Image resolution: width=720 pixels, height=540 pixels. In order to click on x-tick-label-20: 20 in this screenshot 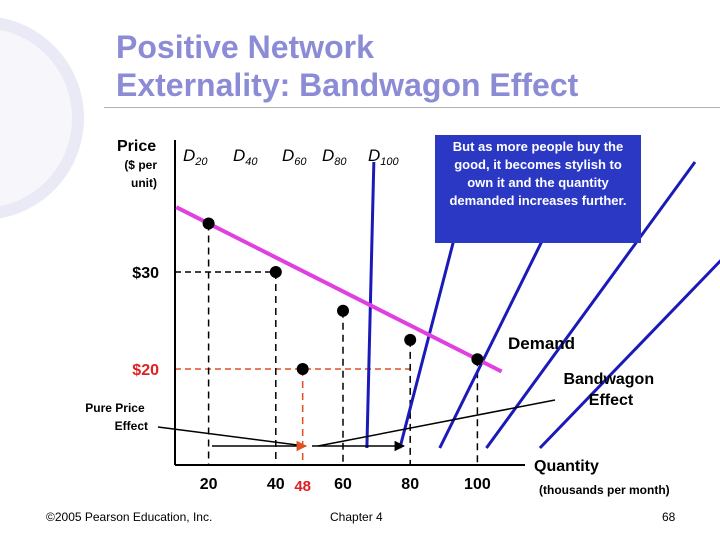, I will do `click(209, 484)`.